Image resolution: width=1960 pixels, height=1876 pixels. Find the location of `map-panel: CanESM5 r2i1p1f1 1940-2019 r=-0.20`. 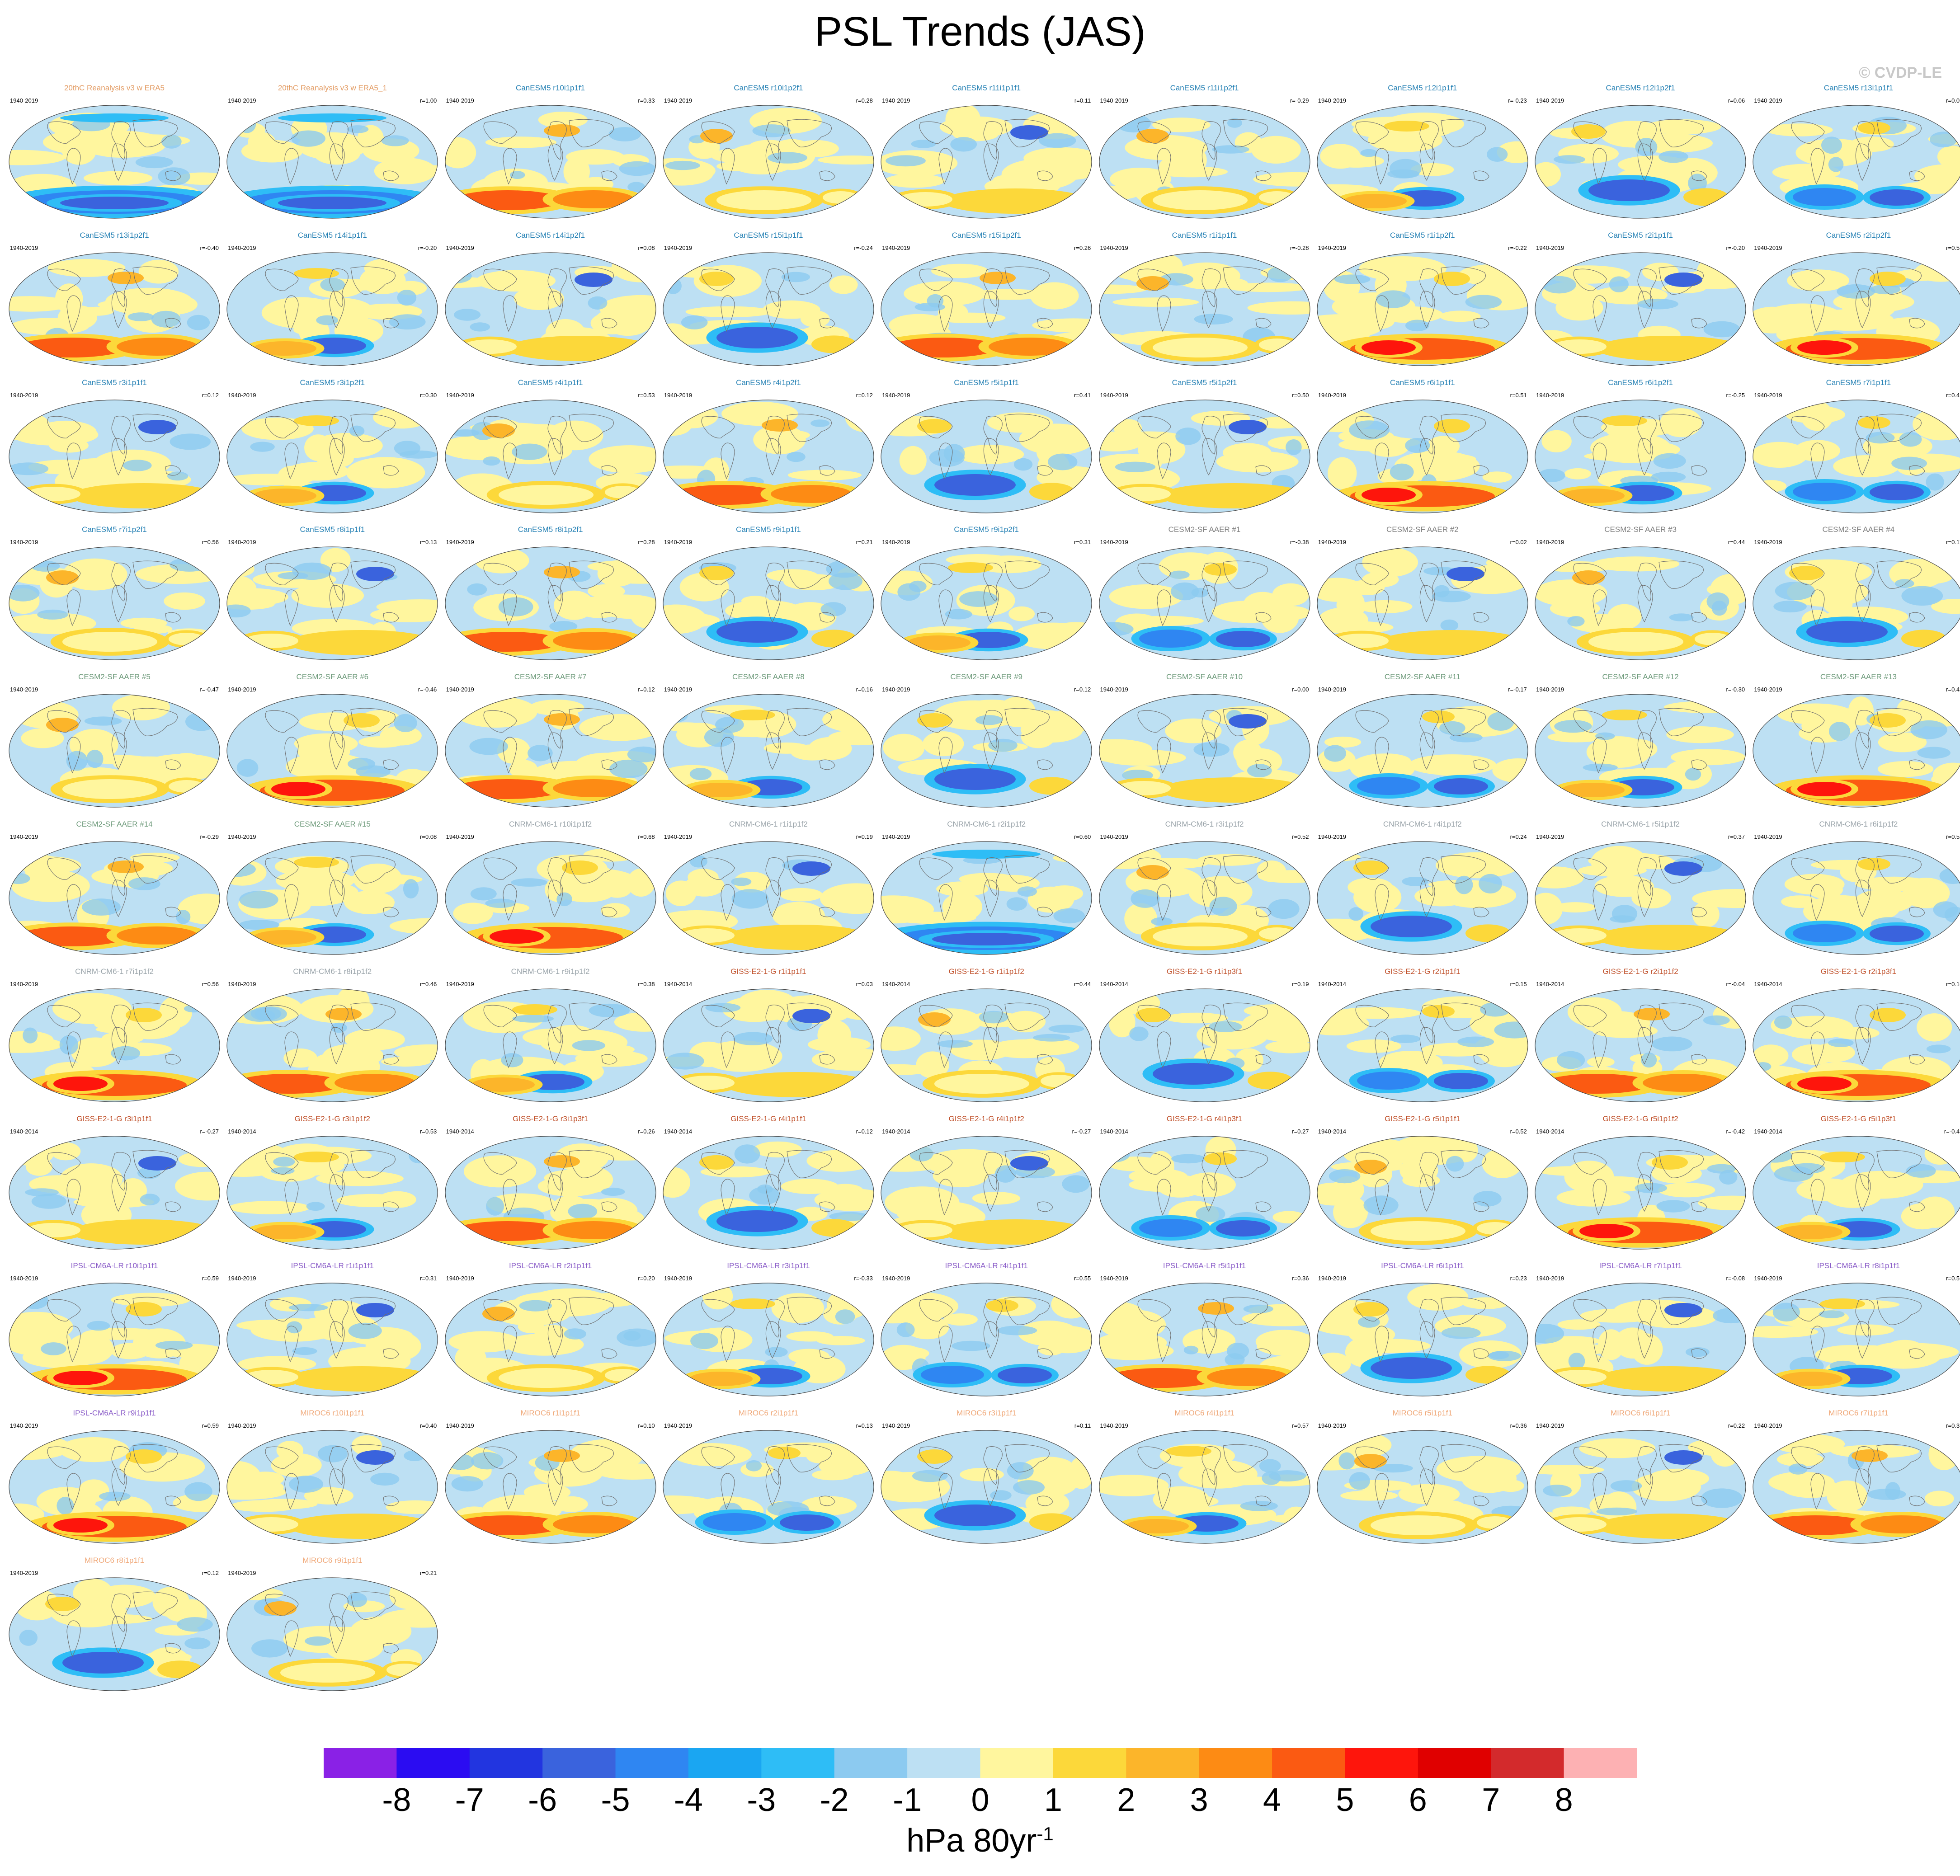

map-panel: CanESM5 r2i1p1f1 1940-2019 r=-0.20 is located at coordinates (1640, 299).